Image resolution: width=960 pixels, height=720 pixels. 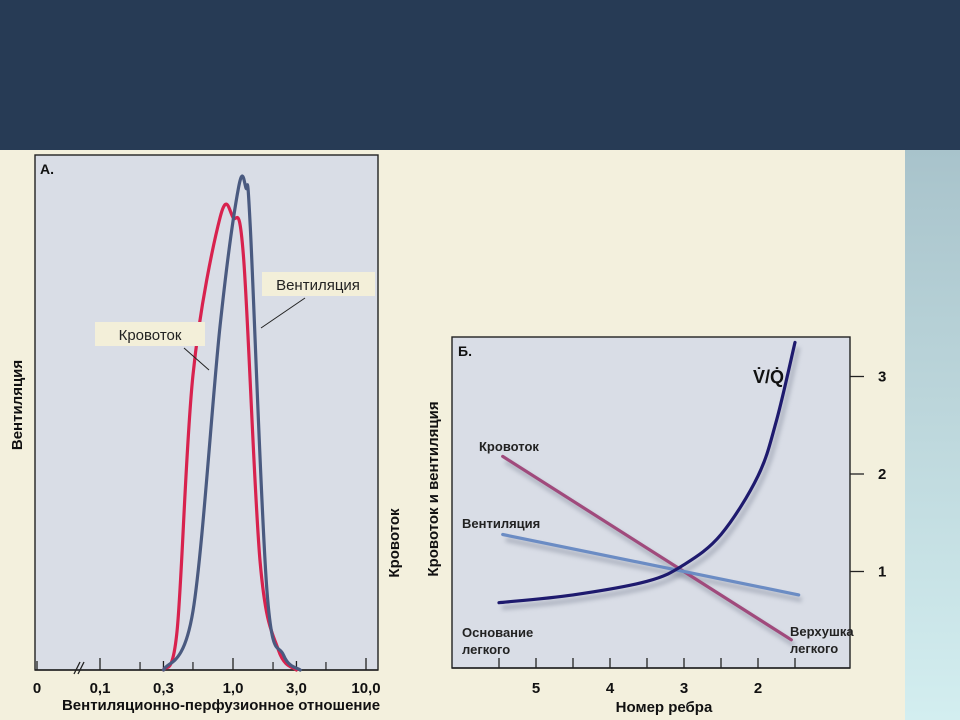 What do you see at coordinates (163, 688) in the screenshot?
I see `chart-a-x-tick-label: 0,3` at bounding box center [163, 688].